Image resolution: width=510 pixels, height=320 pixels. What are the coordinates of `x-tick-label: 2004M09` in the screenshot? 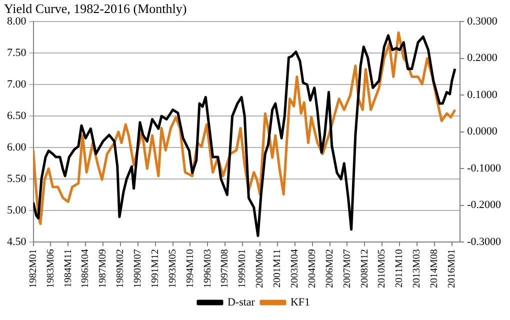 It's located at (312, 268).